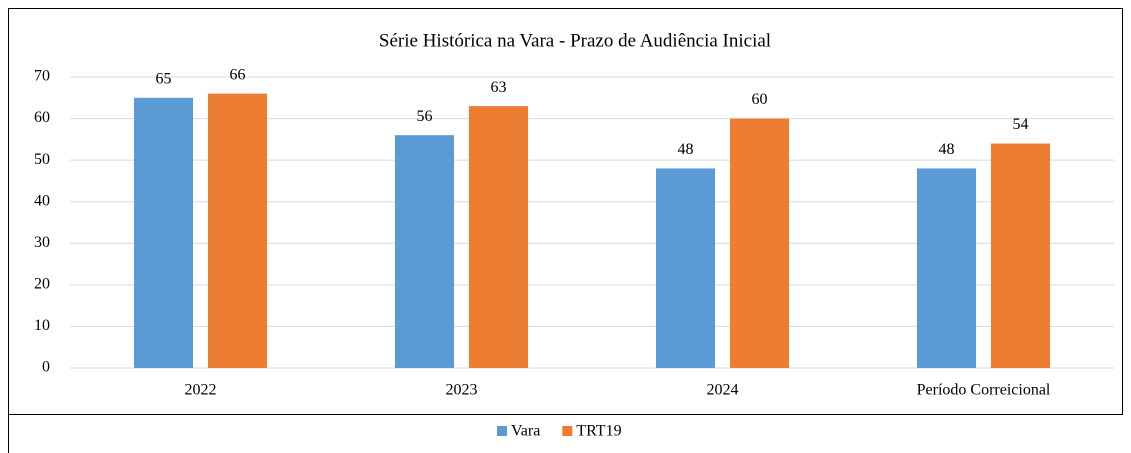 This screenshot has height=453, width=1131. Describe the element at coordinates (984, 390) in the screenshot. I see `x-tick-label: Período Correicional` at that location.